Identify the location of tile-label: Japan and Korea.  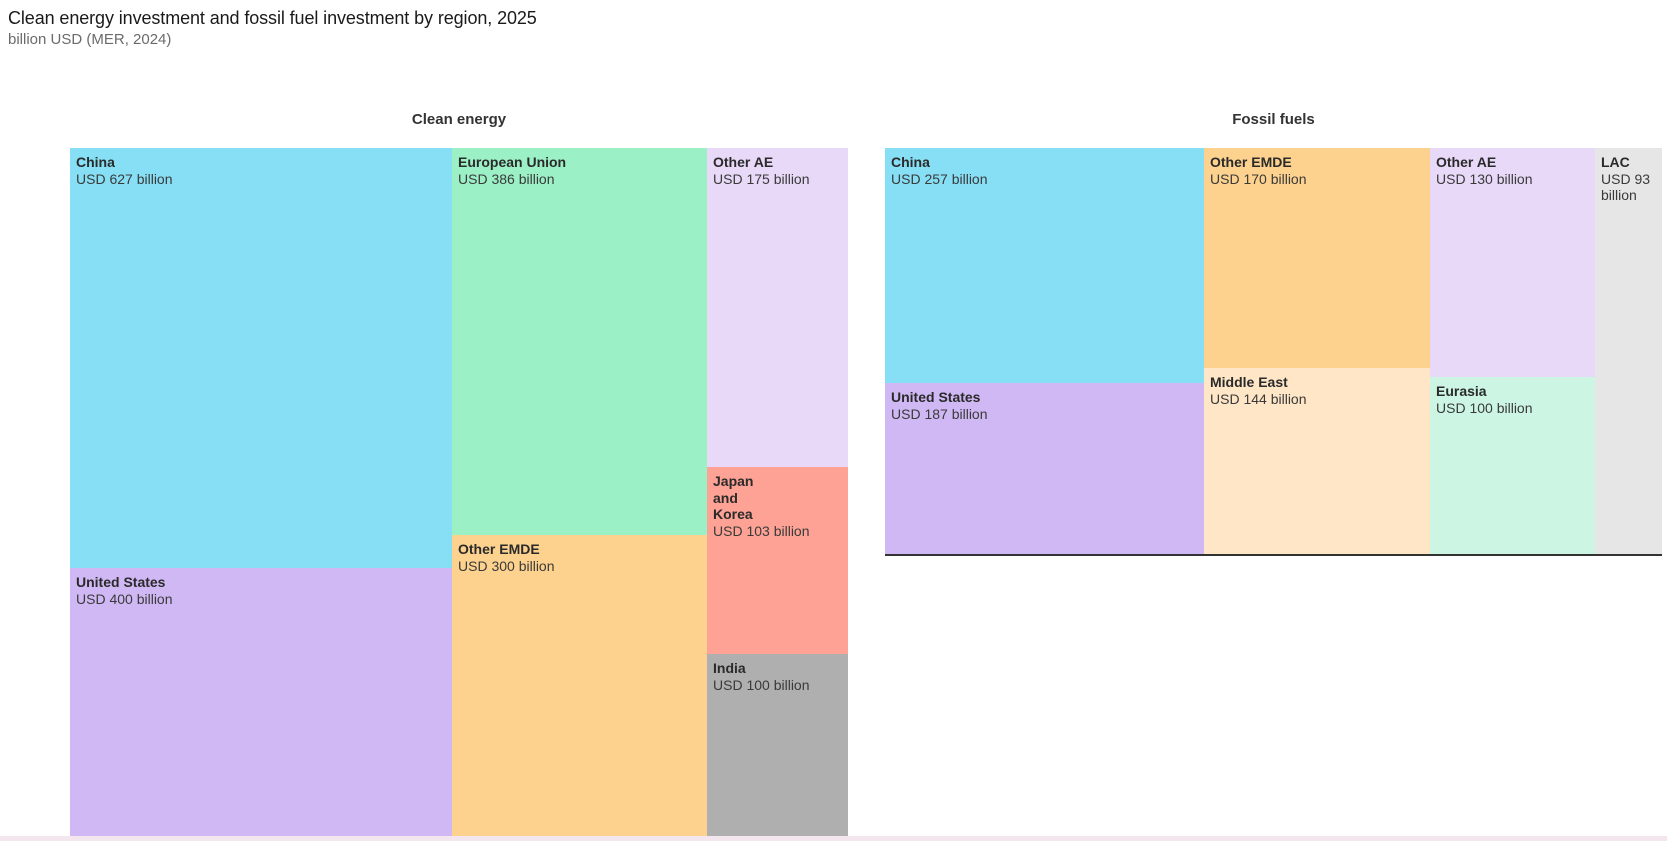
(733, 497).